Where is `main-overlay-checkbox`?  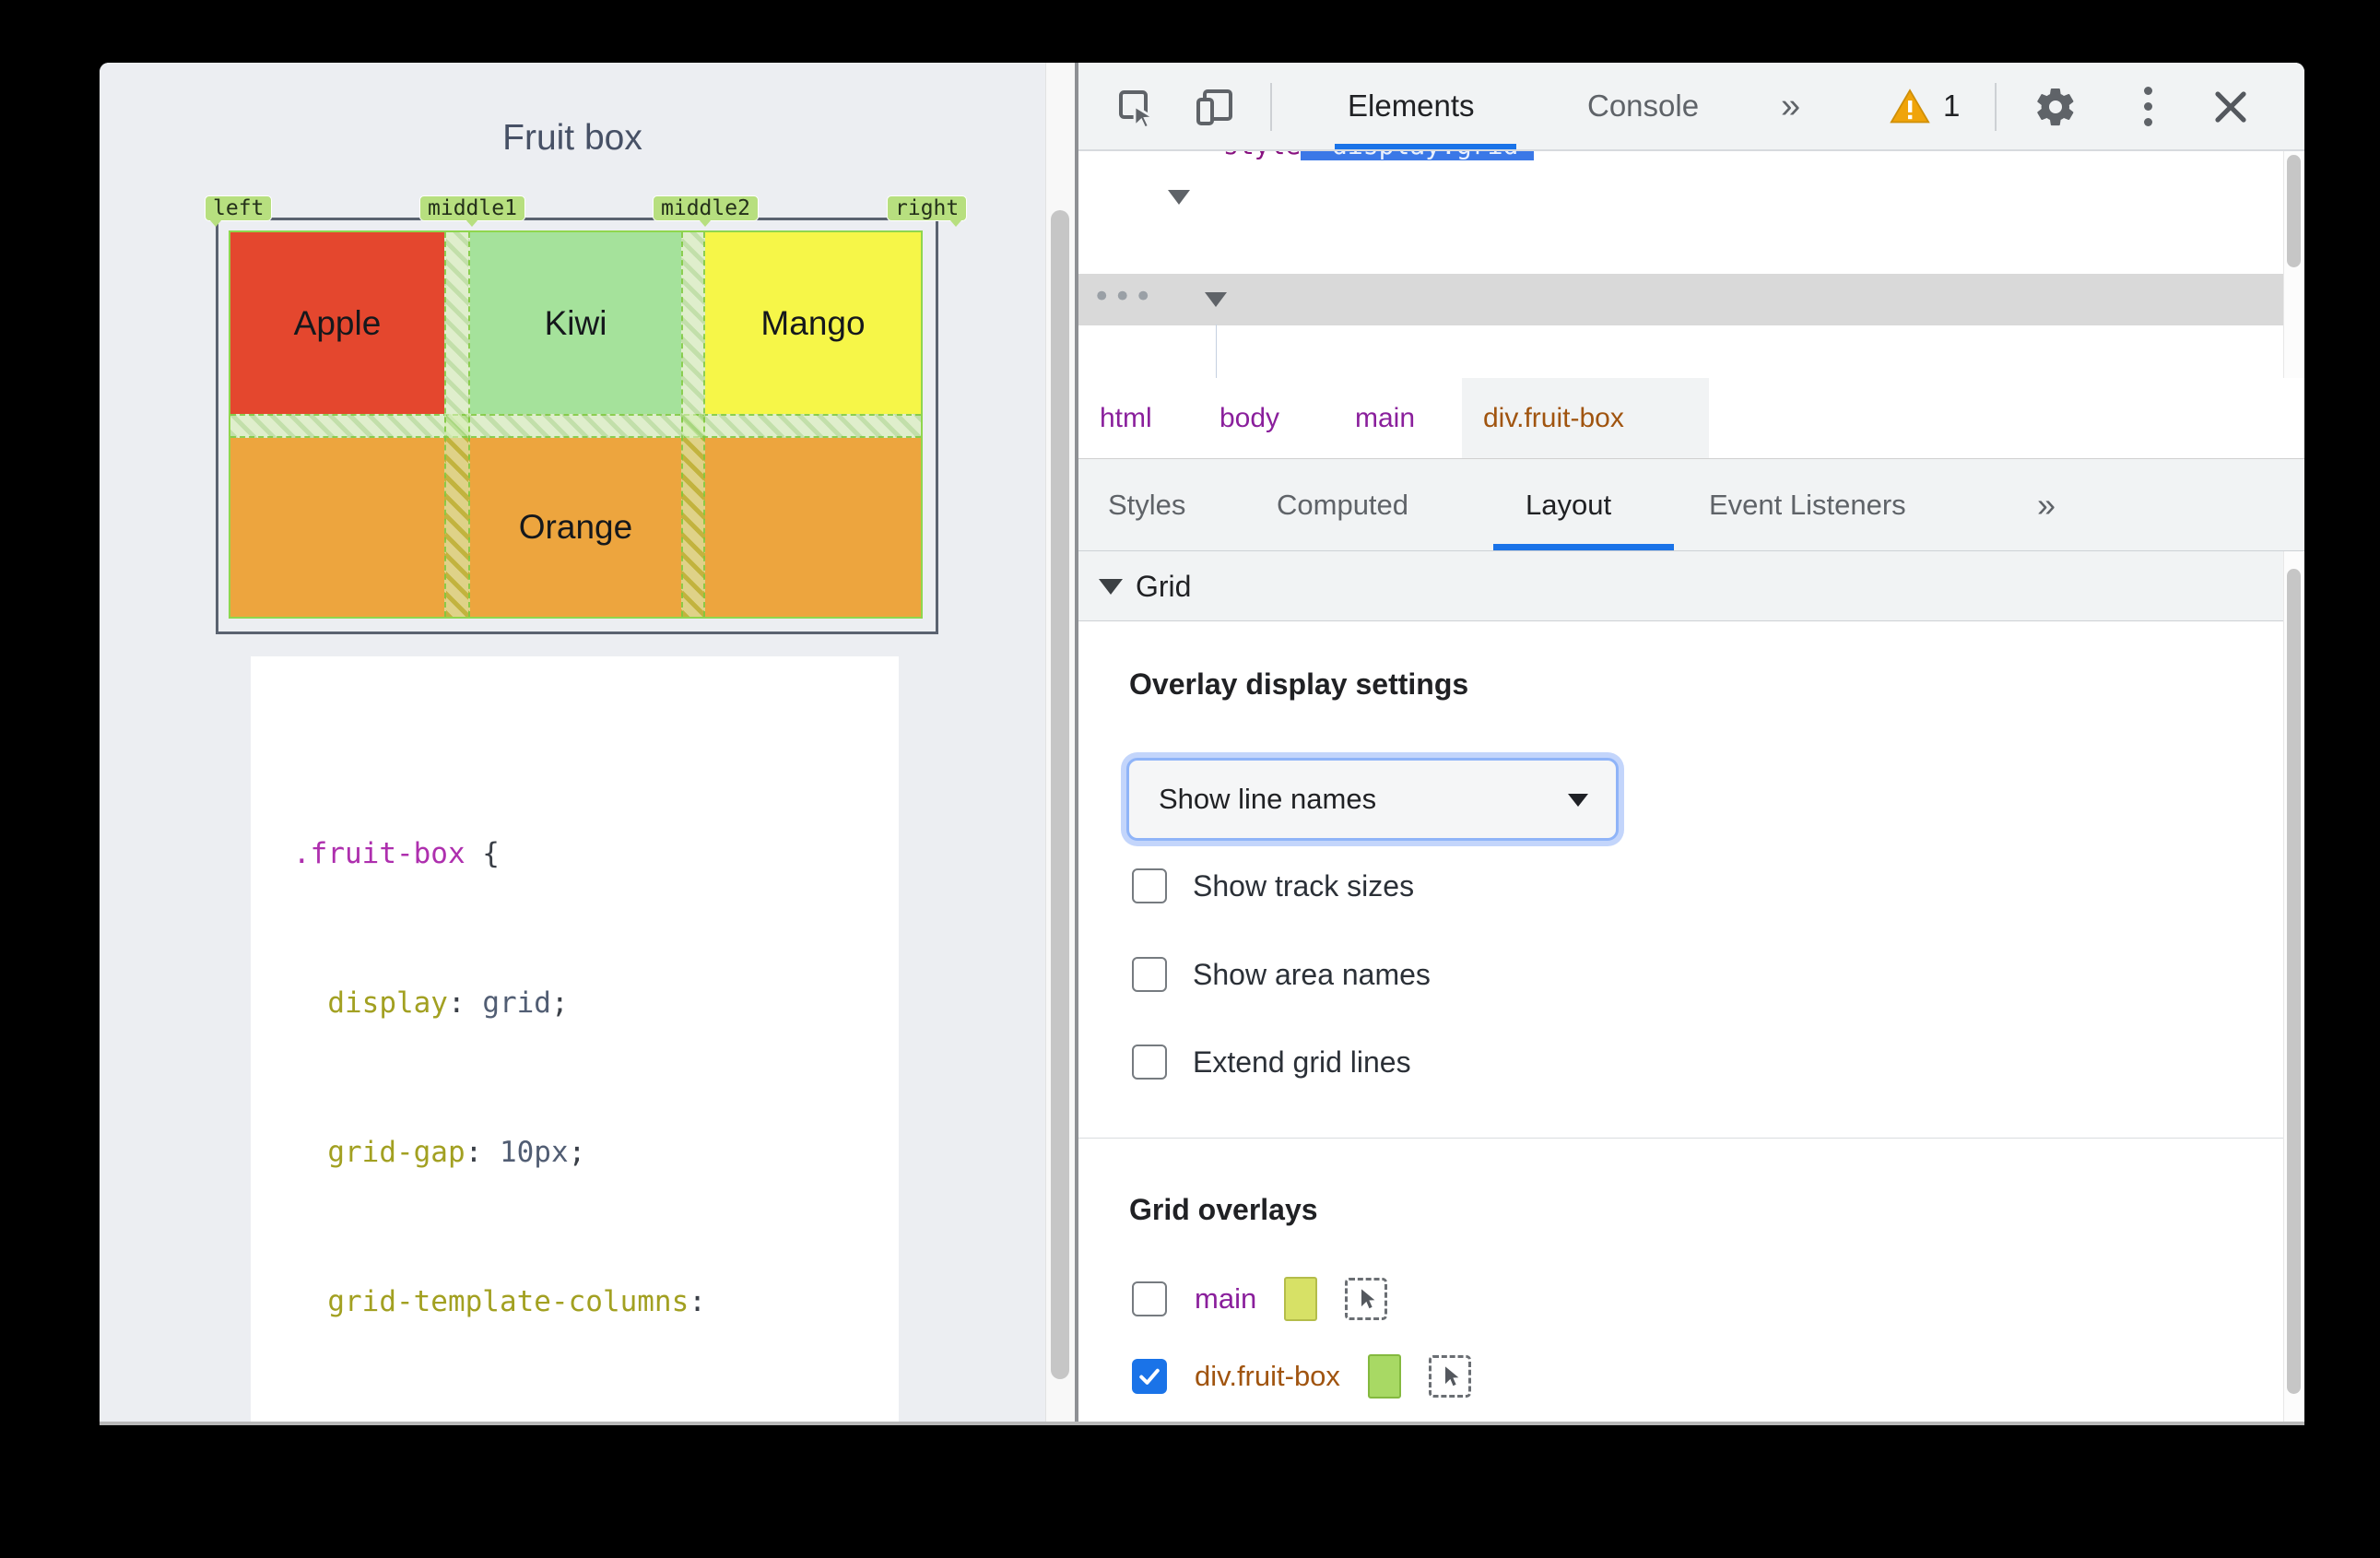 main-overlay-checkbox is located at coordinates (1149, 1298).